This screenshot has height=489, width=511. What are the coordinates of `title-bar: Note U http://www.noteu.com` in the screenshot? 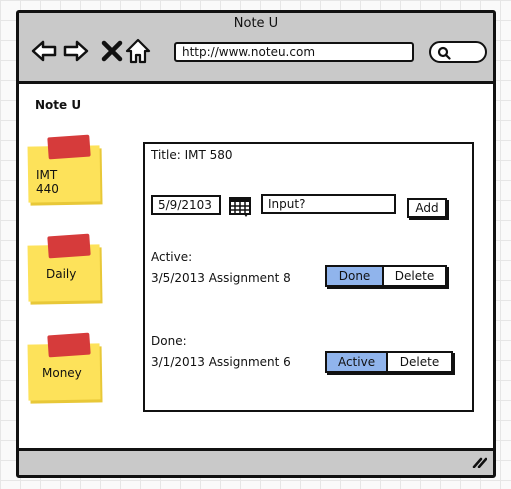 It's located at (256, 48).